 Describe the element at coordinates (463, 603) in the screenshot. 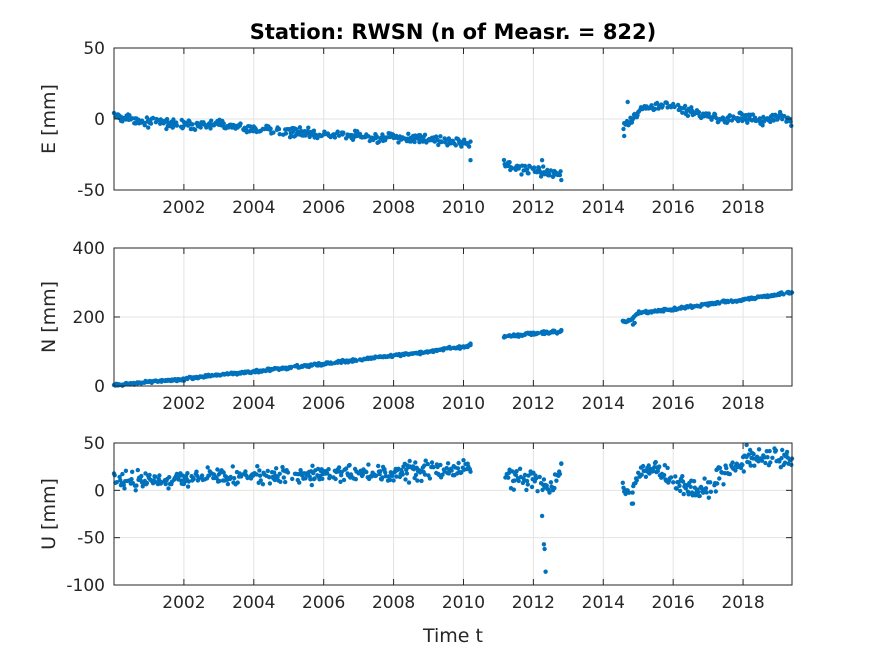

I see `x-tick-label: 2010` at that location.